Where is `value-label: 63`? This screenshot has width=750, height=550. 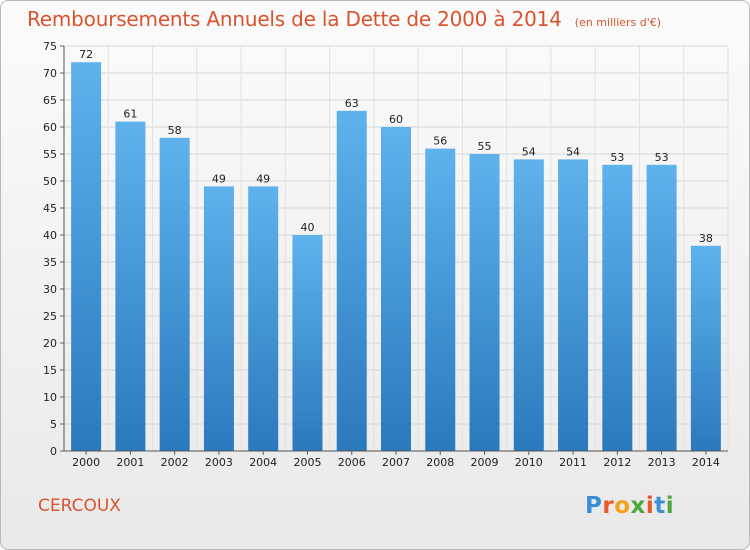
value-label: 63 is located at coordinates (352, 103).